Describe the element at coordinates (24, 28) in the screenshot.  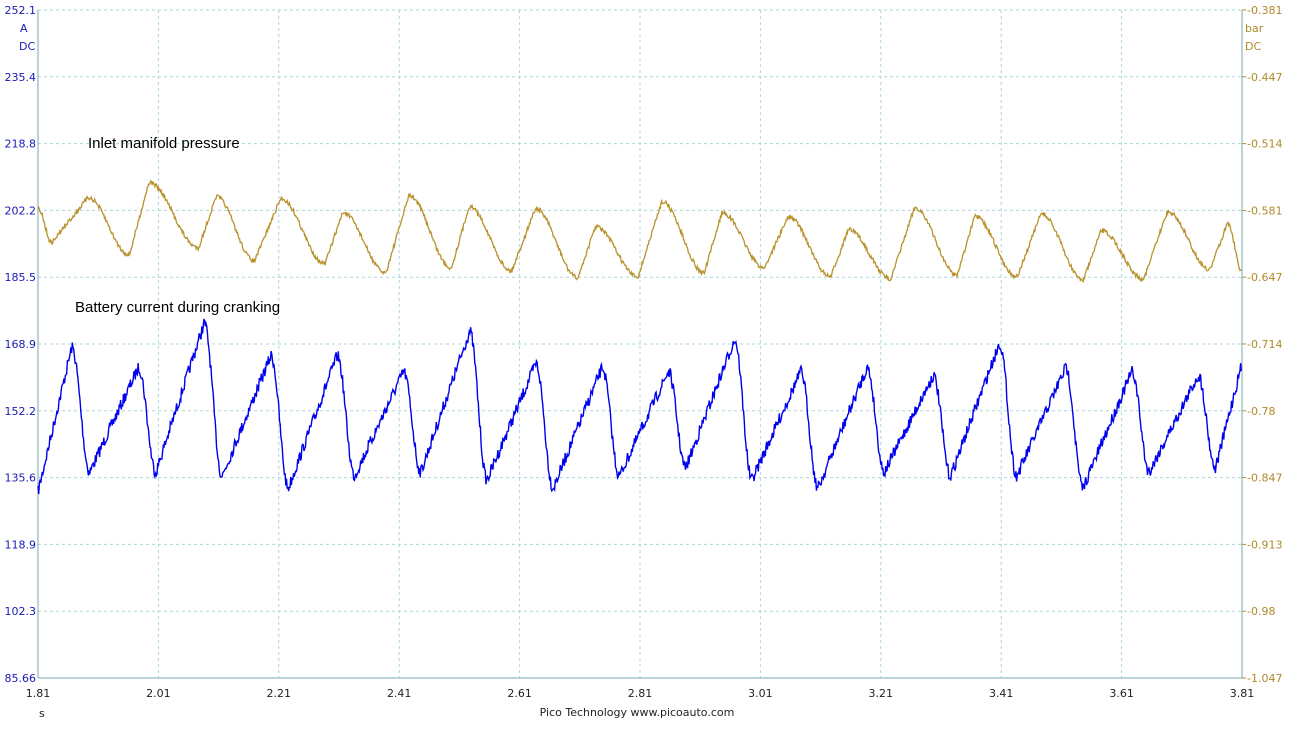
I see `left-axis-unit: A` at that location.